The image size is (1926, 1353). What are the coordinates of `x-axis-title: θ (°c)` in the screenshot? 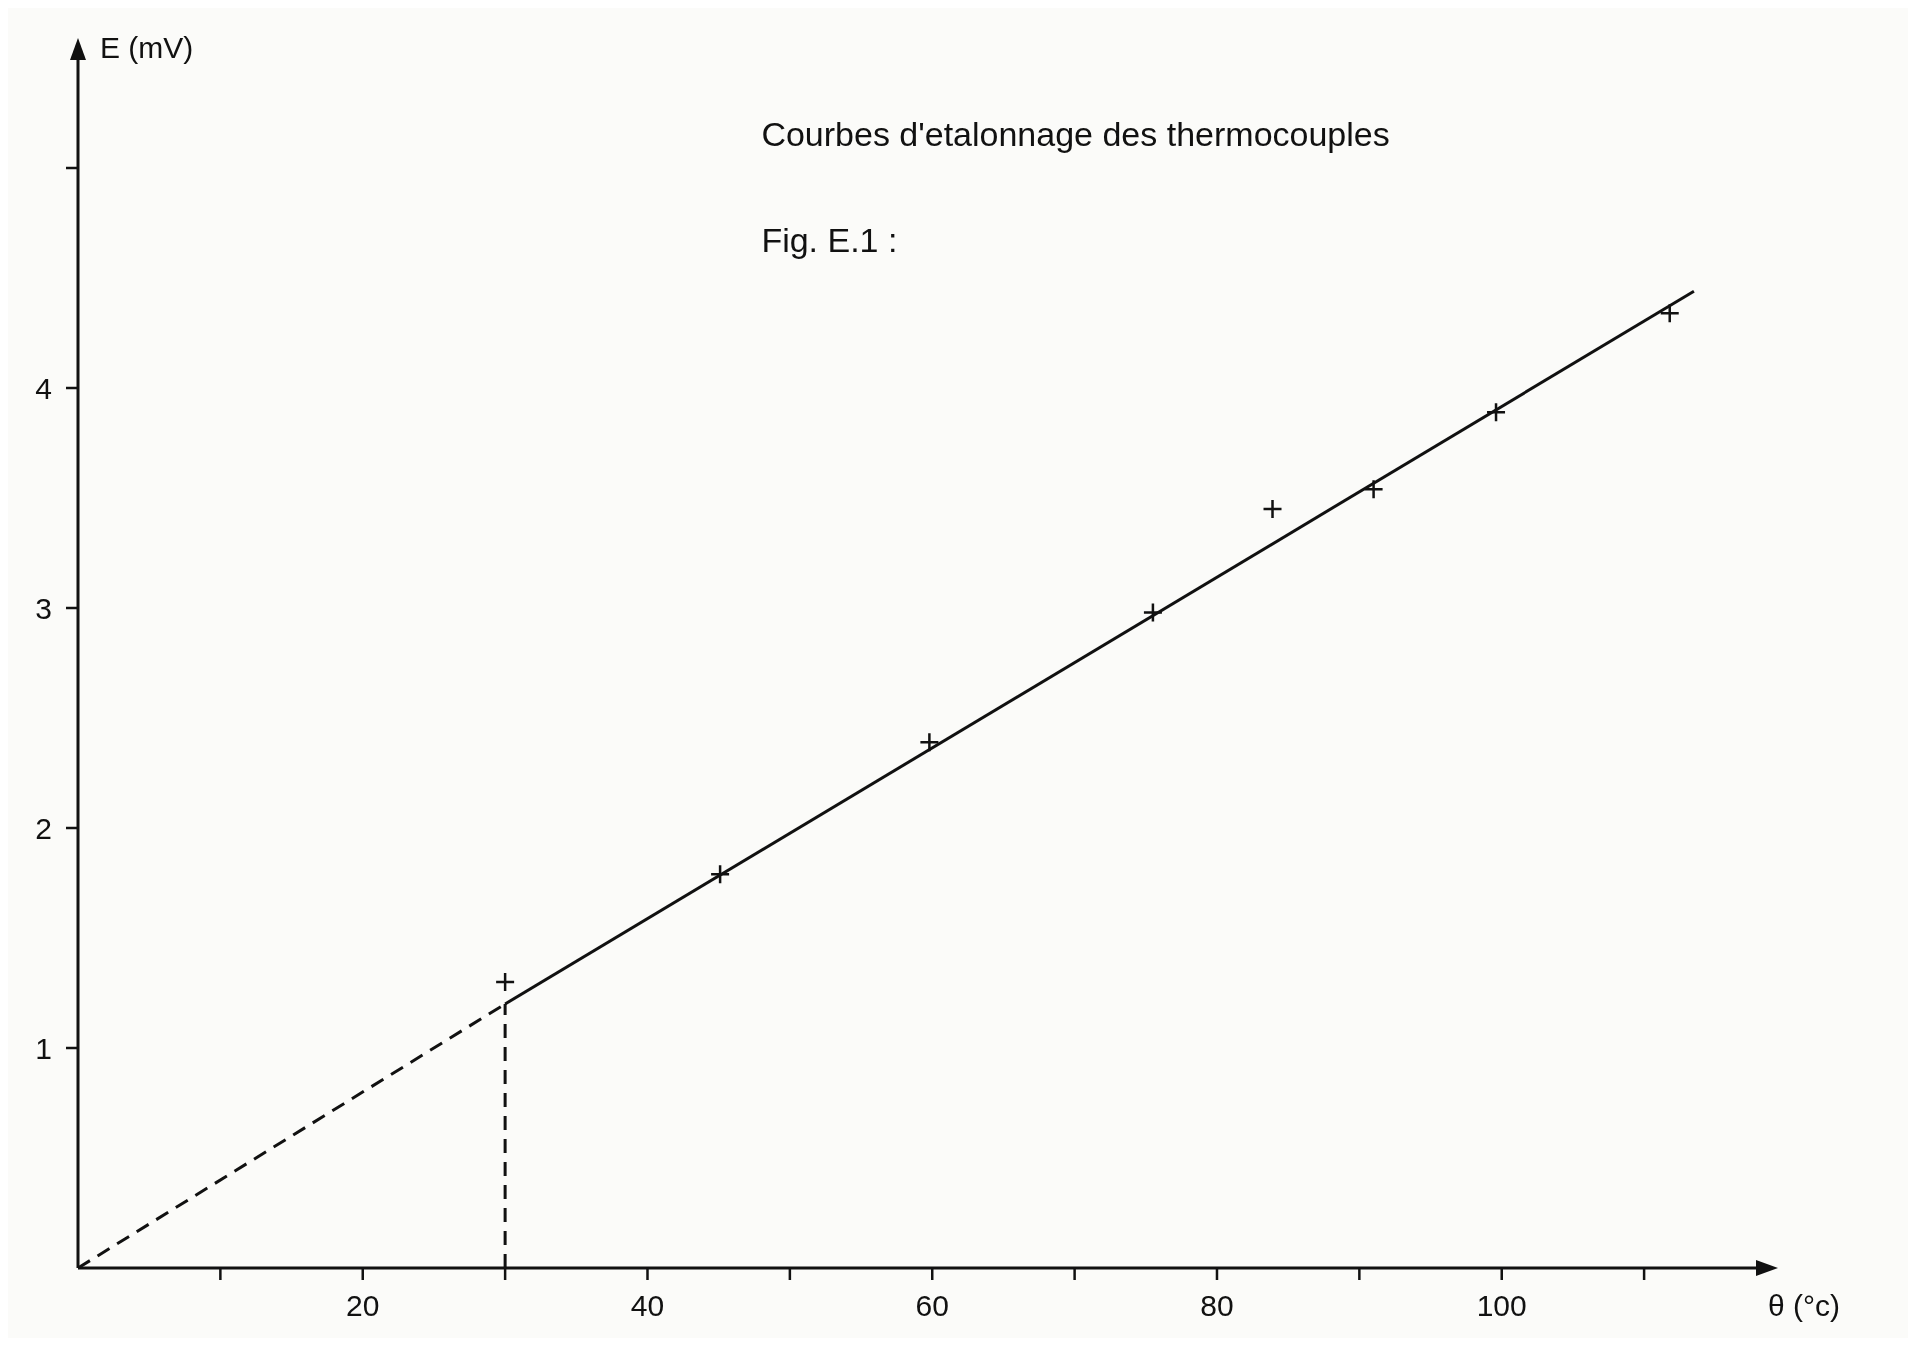 It's located at (1804, 1305).